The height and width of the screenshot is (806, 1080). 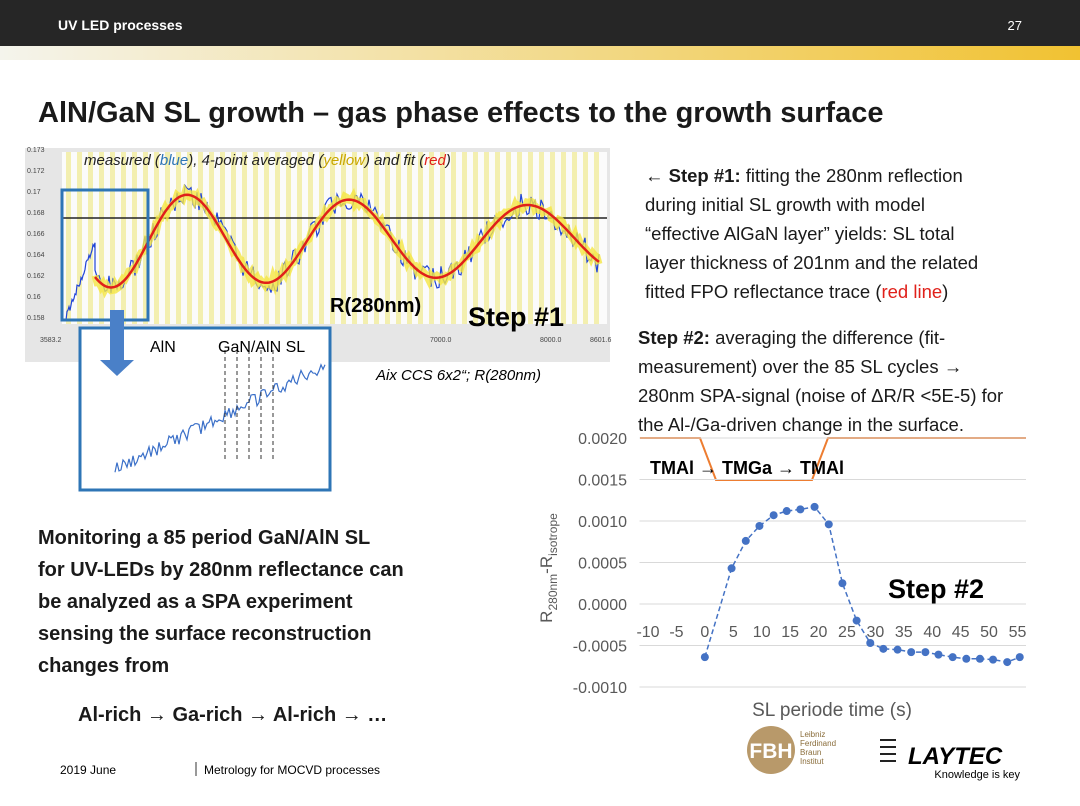 What do you see at coordinates (104, 666) in the screenshot?
I see `text: changes from` at bounding box center [104, 666].